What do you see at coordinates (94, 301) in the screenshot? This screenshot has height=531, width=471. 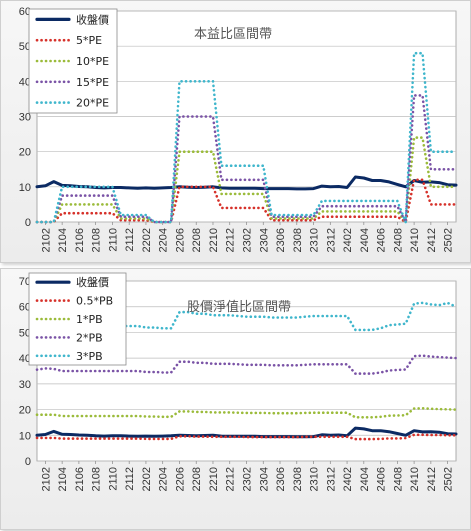 I see `pb-legend-label-1: 0.5*PB` at bounding box center [94, 301].